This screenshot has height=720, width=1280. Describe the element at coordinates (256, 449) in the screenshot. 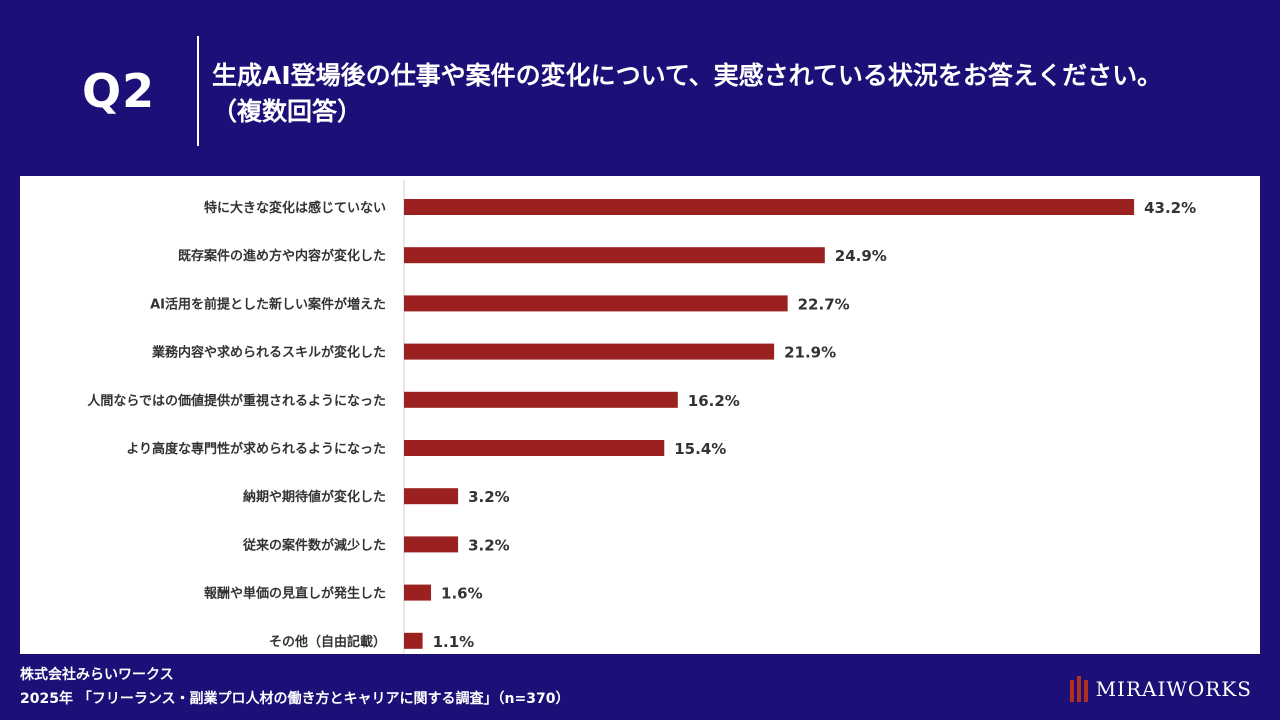

I see `category-label: より高度な専門性が求められるようになった` at that location.